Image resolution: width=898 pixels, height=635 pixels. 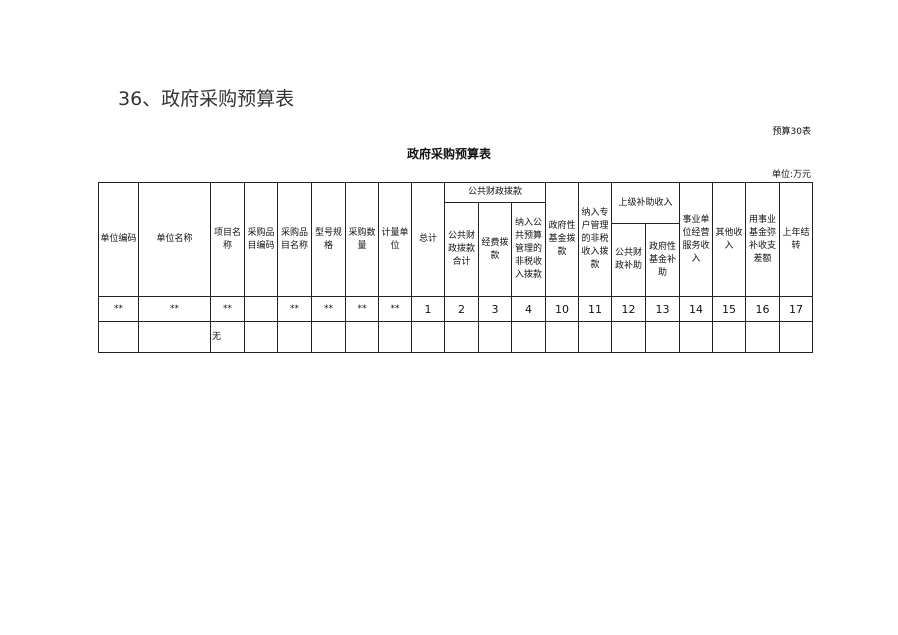 What do you see at coordinates (645, 203) in the screenshot?
I see `group-header: 上级补助收入` at bounding box center [645, 203].